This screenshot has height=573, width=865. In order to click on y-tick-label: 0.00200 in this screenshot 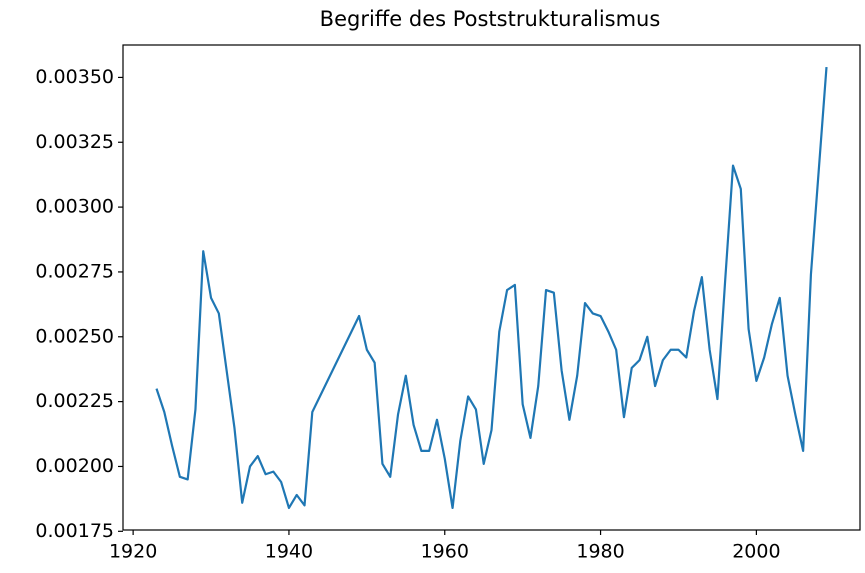, I will do `click(74, 466)`.